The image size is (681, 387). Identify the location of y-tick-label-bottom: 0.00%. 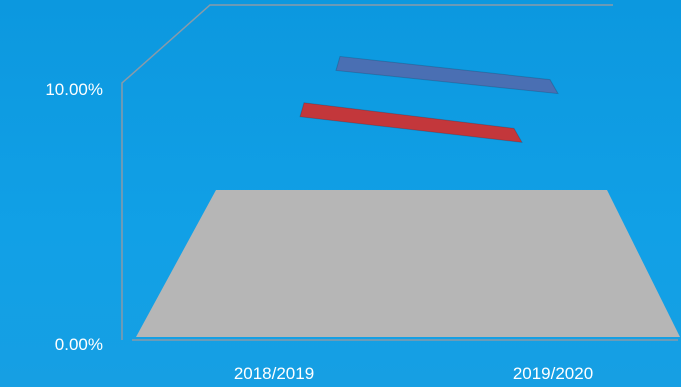
(79, 344).